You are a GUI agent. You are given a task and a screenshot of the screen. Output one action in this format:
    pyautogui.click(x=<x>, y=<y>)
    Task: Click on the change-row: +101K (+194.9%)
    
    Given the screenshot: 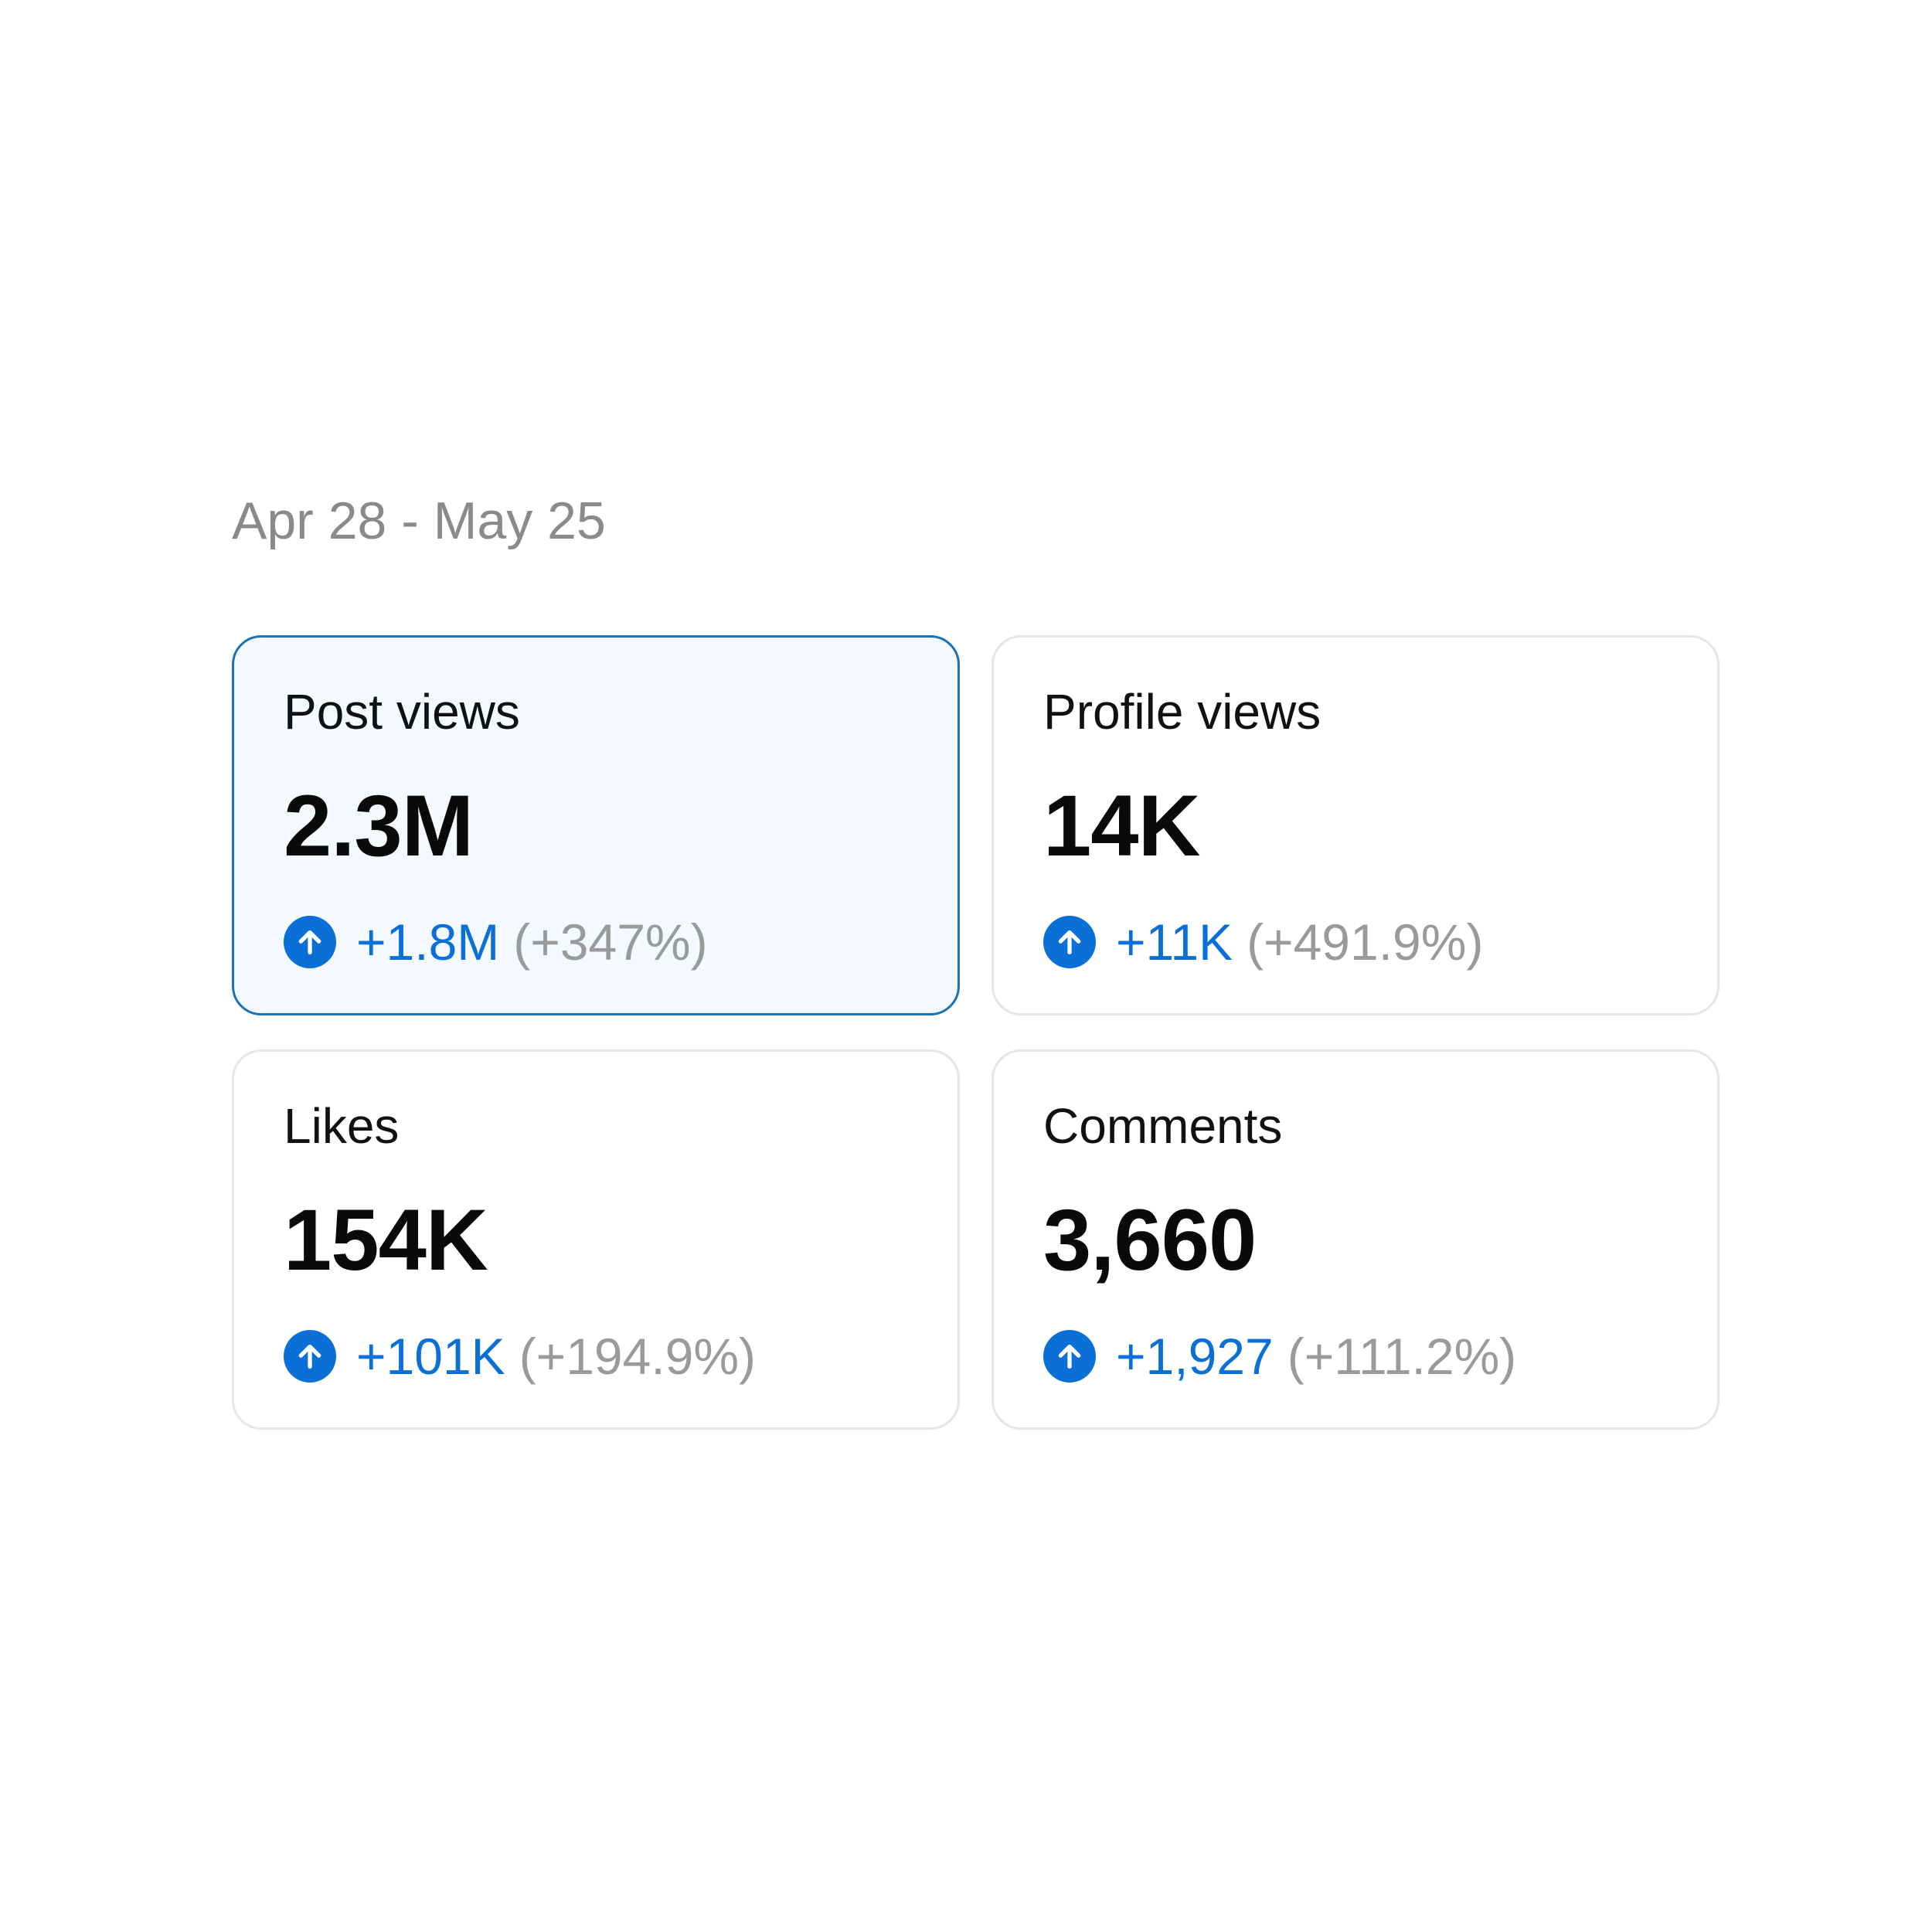 What is the action you would take?
    pyautogui.click(x=620, y=1356)
    